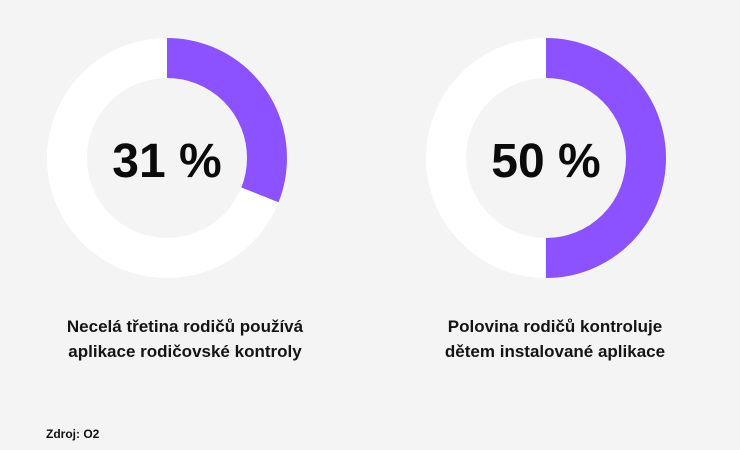  I want to click on caption-1-line-1: Necelá třetina rodičů používá, so click(185, 326).